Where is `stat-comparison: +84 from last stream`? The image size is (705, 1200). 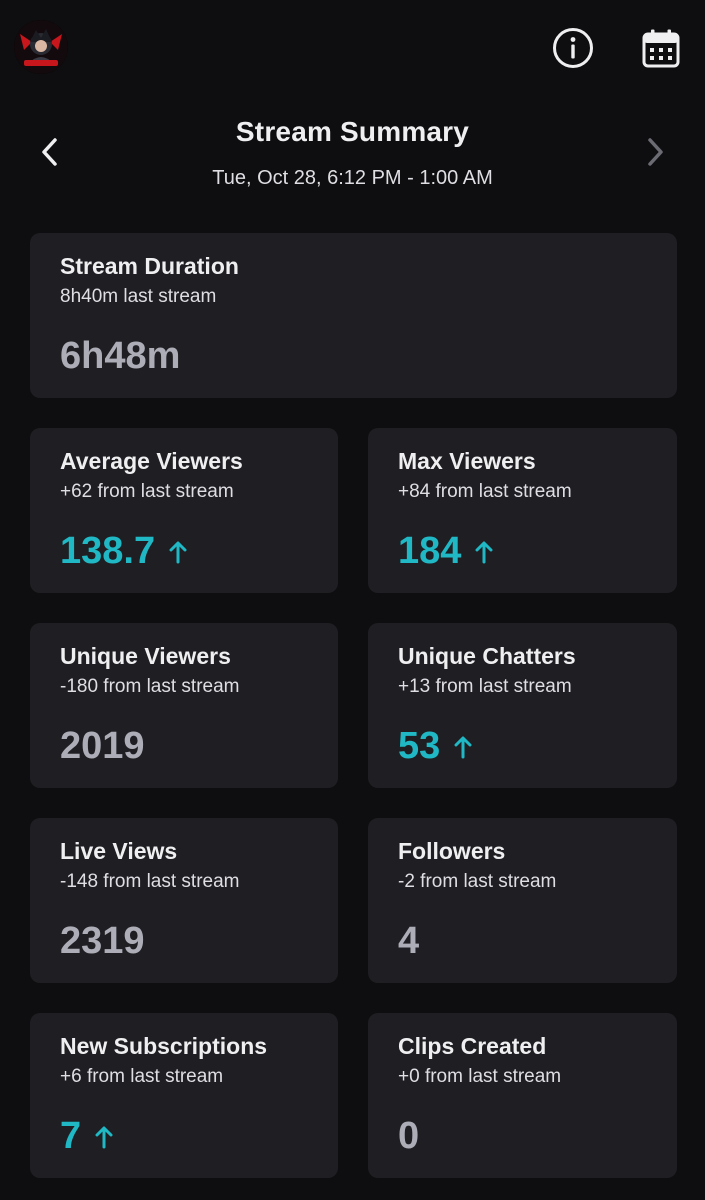 stat-comparison: +84 from last stream is located at coordinates (485, 491).